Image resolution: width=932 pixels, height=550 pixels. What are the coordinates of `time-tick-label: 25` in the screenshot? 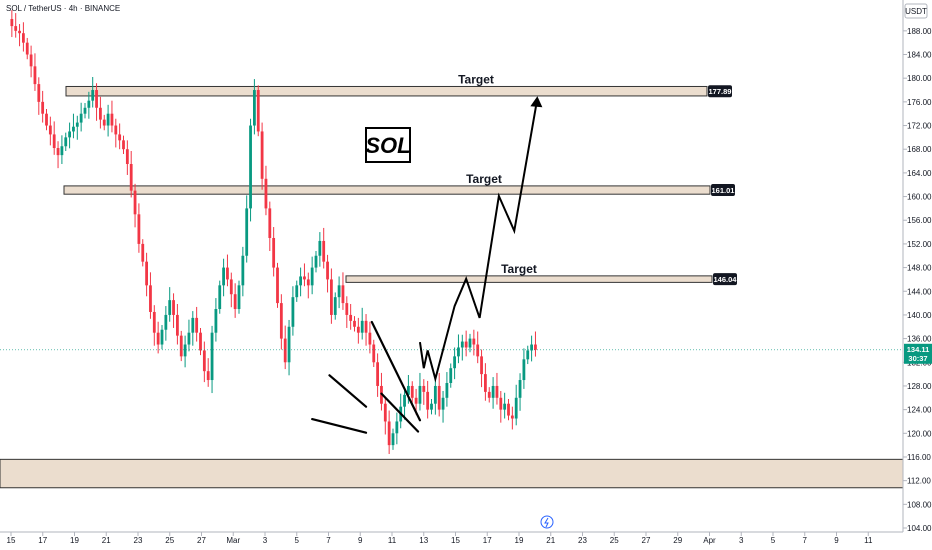 It's located at (614, 540).